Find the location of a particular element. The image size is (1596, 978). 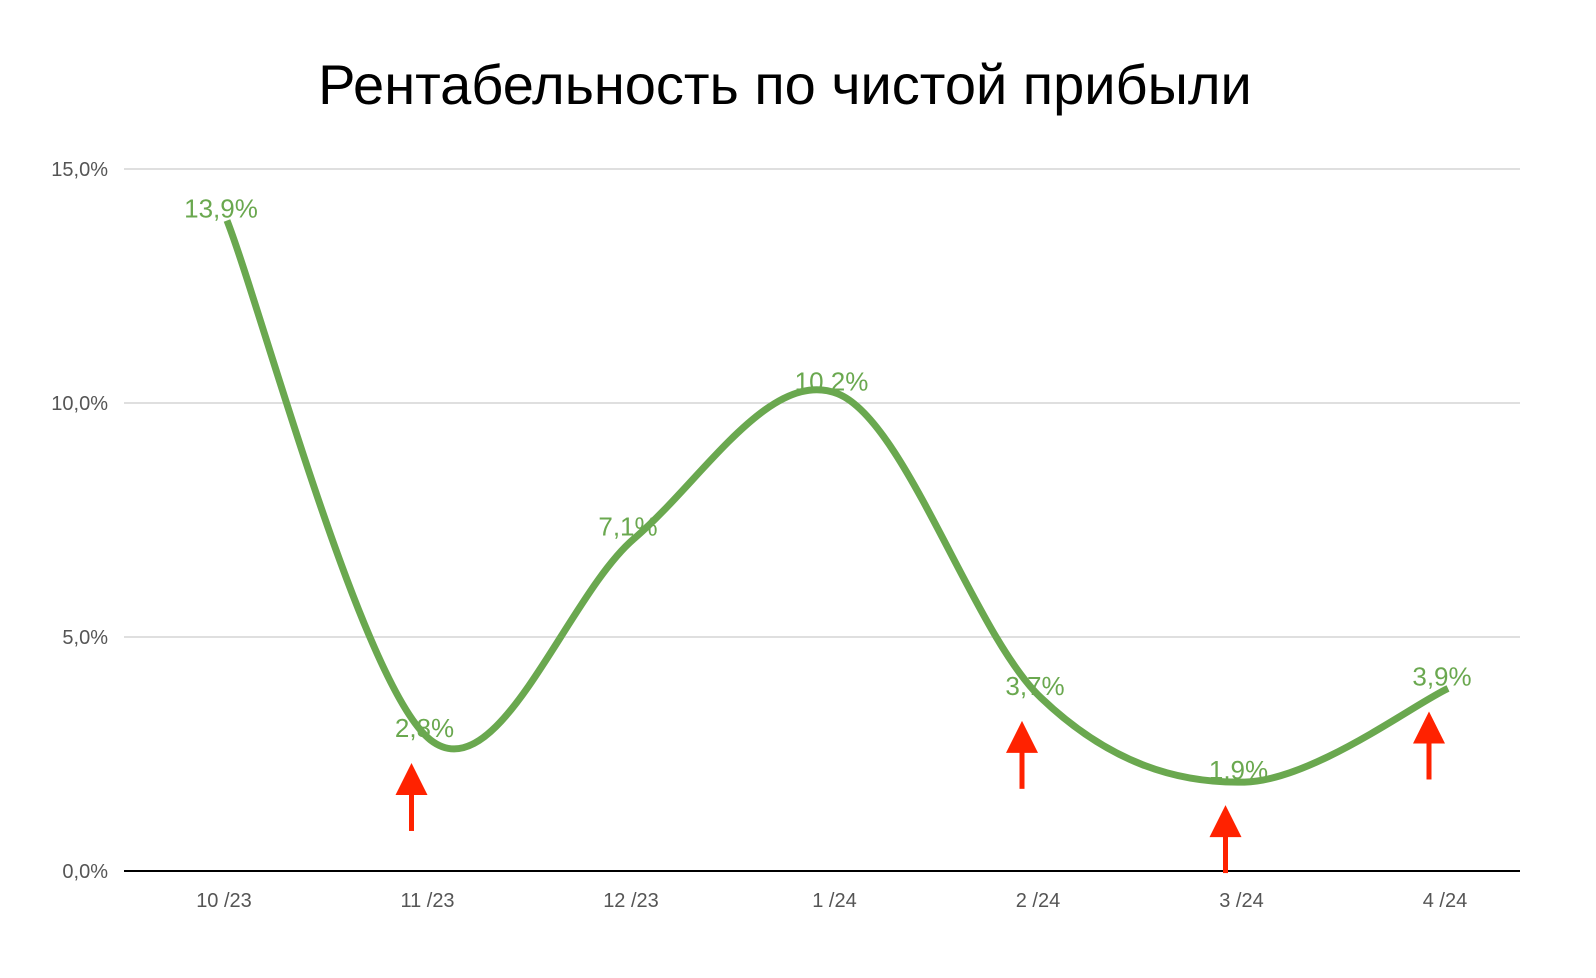

x-tick-label: 3 /24 is located at coordinates (1241, 901).